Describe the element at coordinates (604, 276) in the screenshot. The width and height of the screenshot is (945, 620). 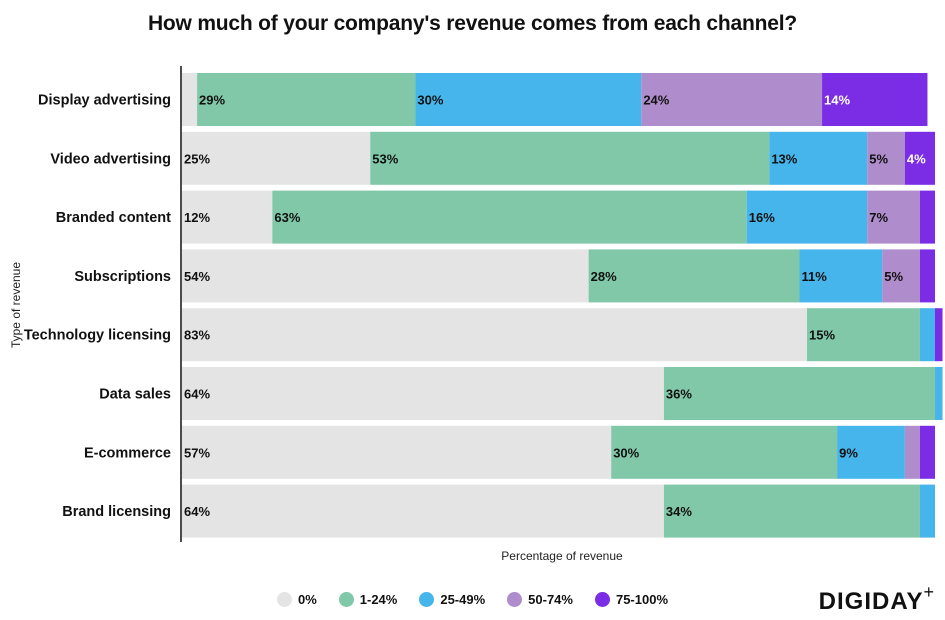
I see `data-label-subscriptions-1-24: 28%` at that location.